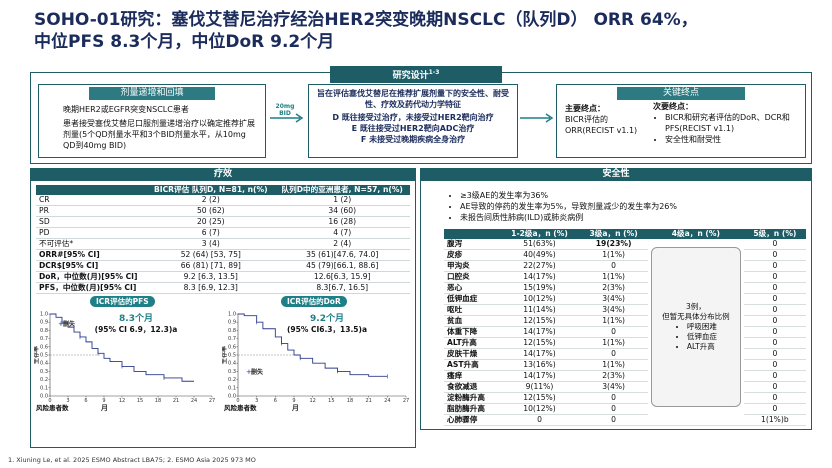 This screenshot has height=468, width=832. What do you see at coordinates (472, 398) in the screenshot?
I see `table-cell: 淀粉酶升高` at bounding box center [472, 398].